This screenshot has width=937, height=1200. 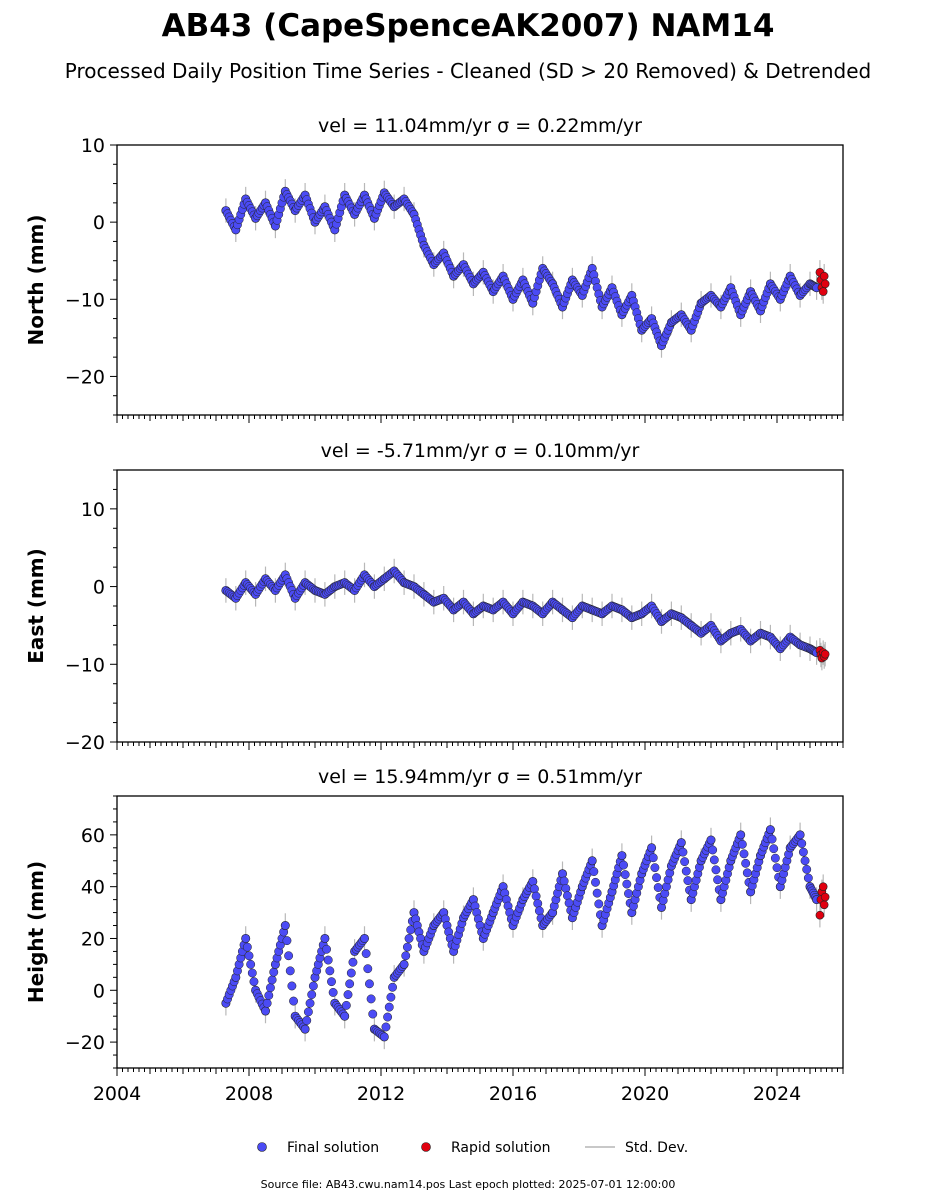 What do you see at coordinates (117, 1094) in the screenshot?
I see `x-tick-label: 2004` at bounding box center [117, 1094].